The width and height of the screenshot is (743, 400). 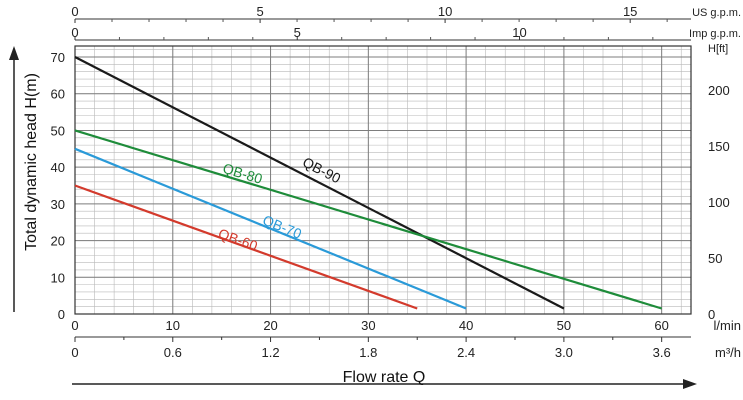 I want to click on y-tick-label: 30, so click(x=58, y=204).